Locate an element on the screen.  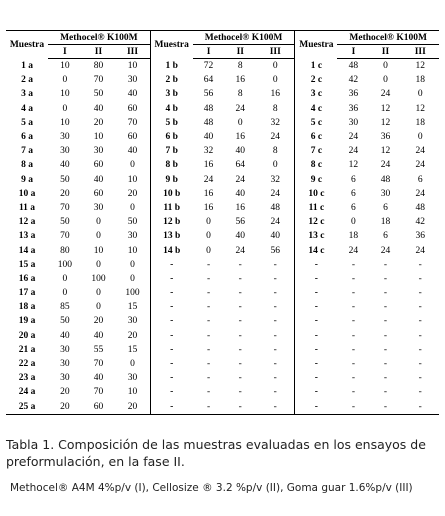
sample-cell: 10 a is located at coordinates (27, 193).